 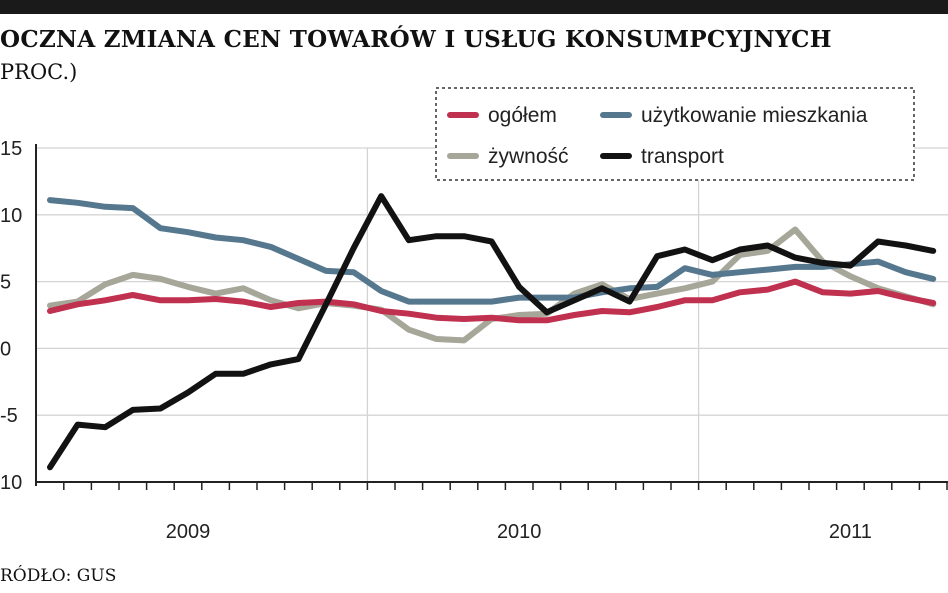 What do you see at coordinates (519, 532) in the screenshot?
I see `x-tick-label: 2010` at bounding box center [519, 532].